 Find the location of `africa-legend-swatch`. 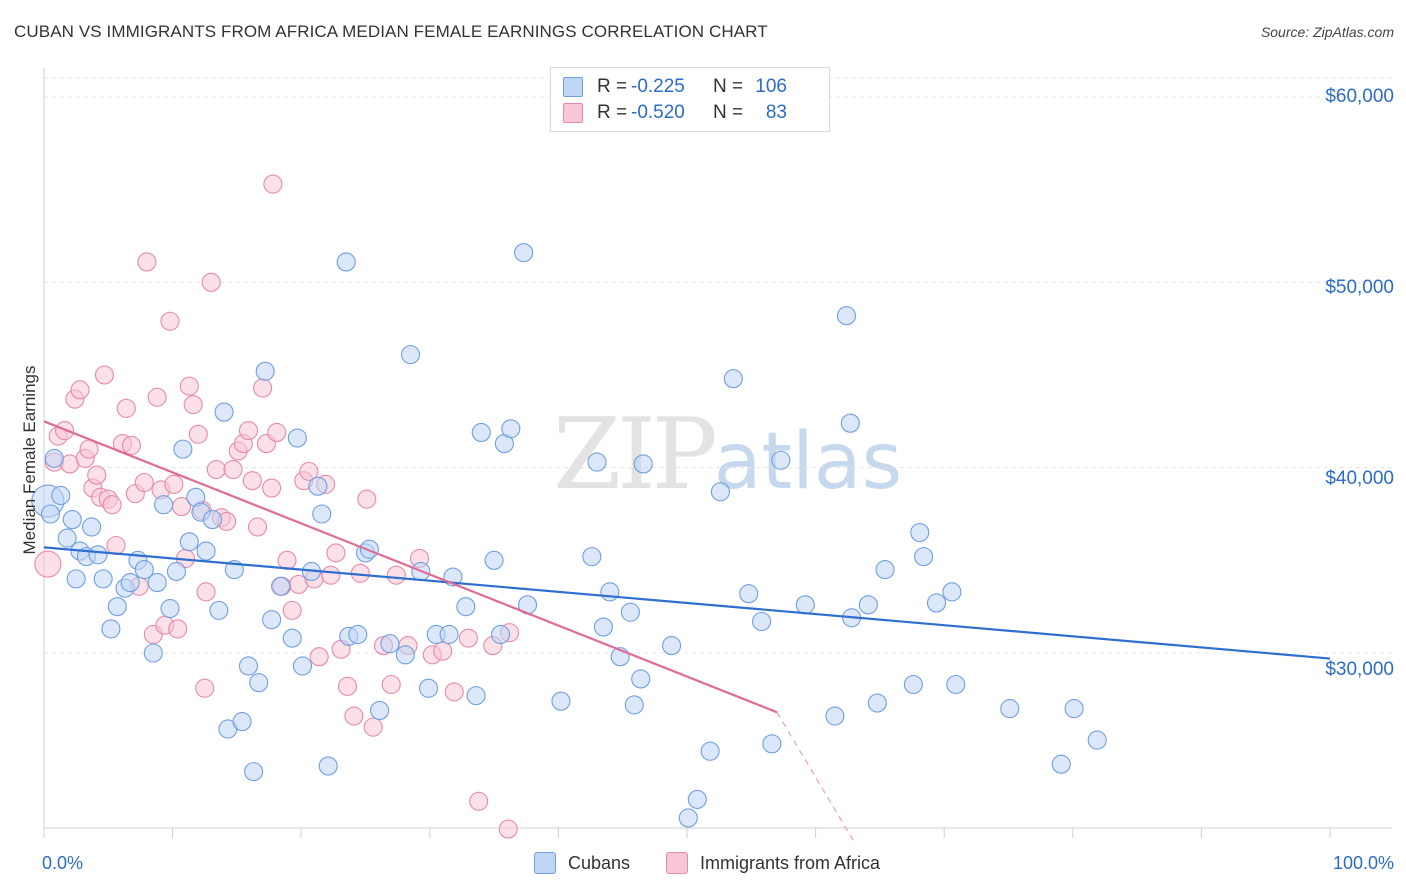

africa-legend-swatch is located at coordinates (677, 863).